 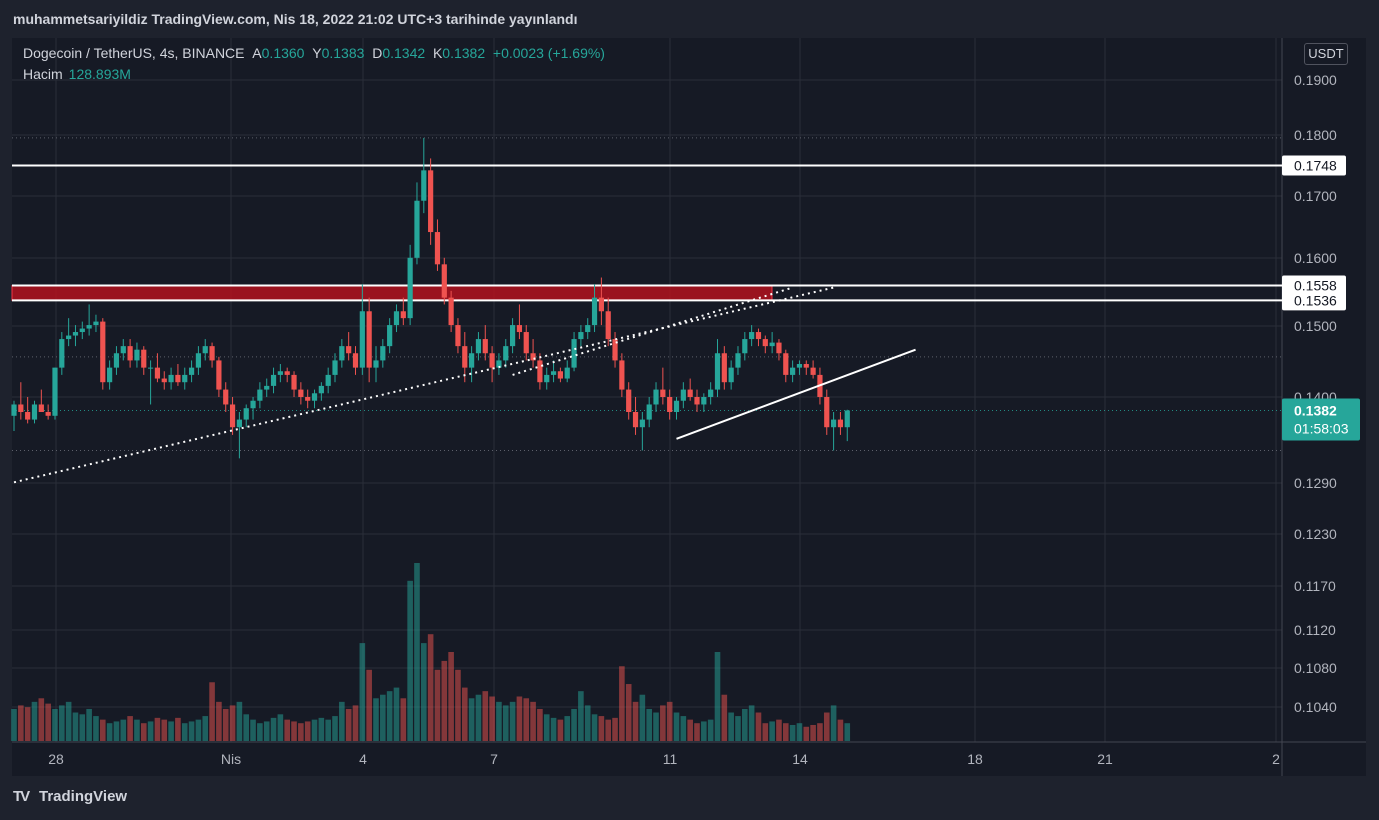 What do you see at coordinates (1326, 54) in the screenshot?
I see `currency-button: USDT` at bounding box center [1326, 54].